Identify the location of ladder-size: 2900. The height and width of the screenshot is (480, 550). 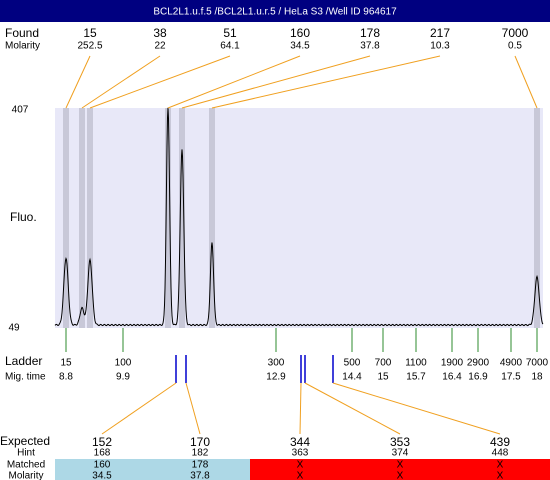
(478, 363).